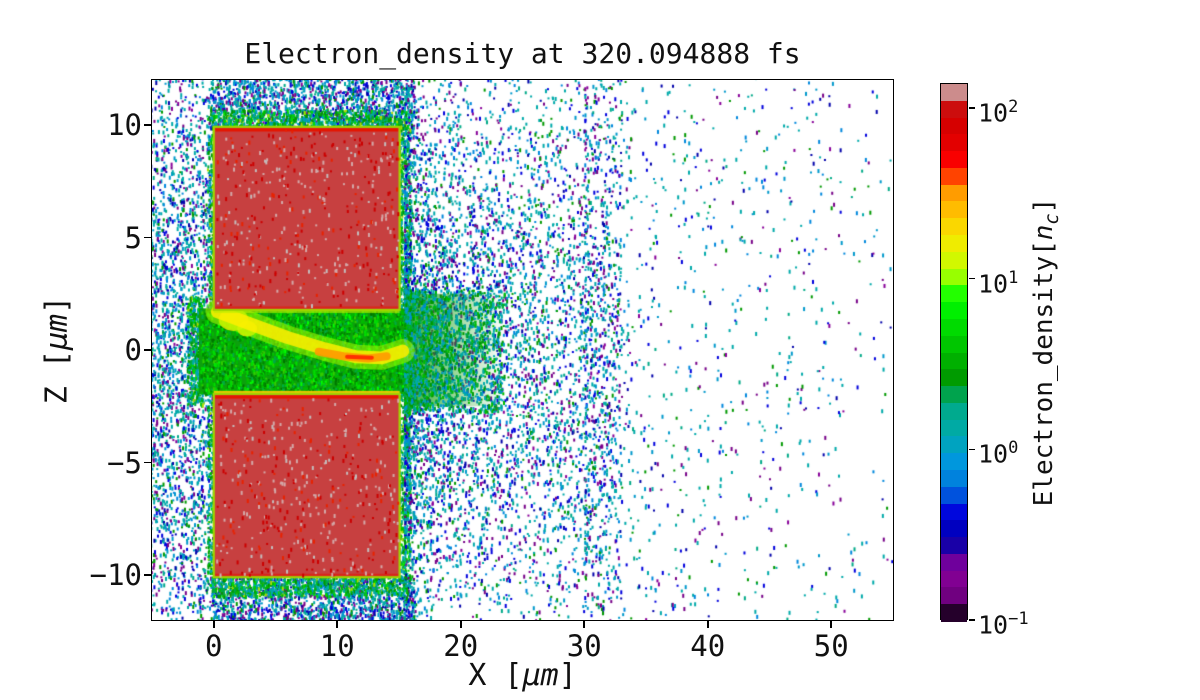  Describe the element at coordinates (57, 304) in the screenshot. I see `z-axis-label-close: ]` at that location.